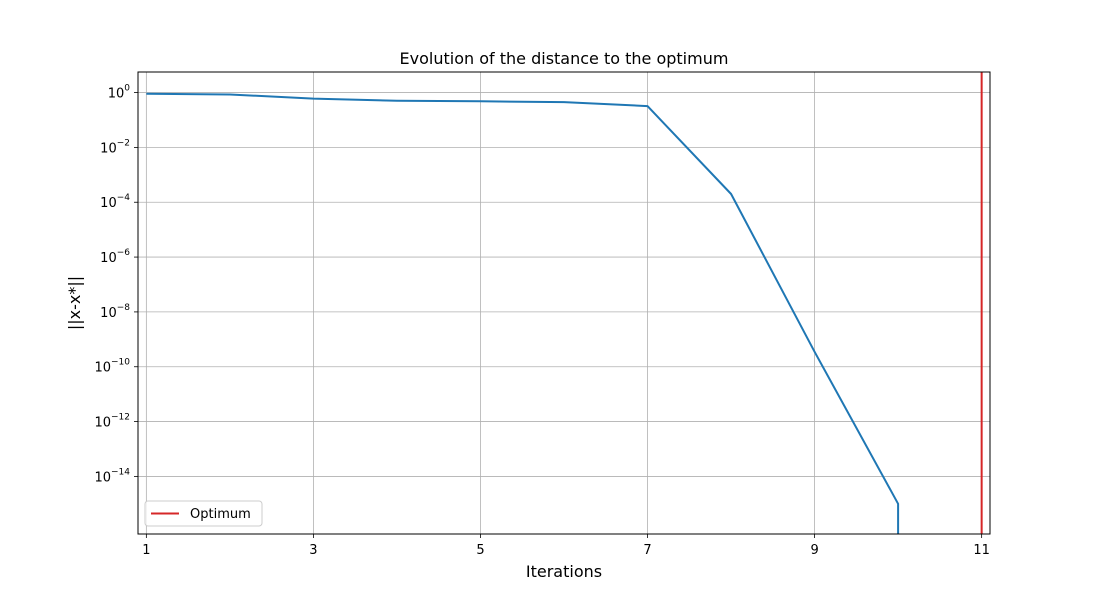  What do you see at coordinates (564, 58) in the screenshot?
I see `chart-title: Evolution of the distance to the optimum` at bounding box center [564, 58].